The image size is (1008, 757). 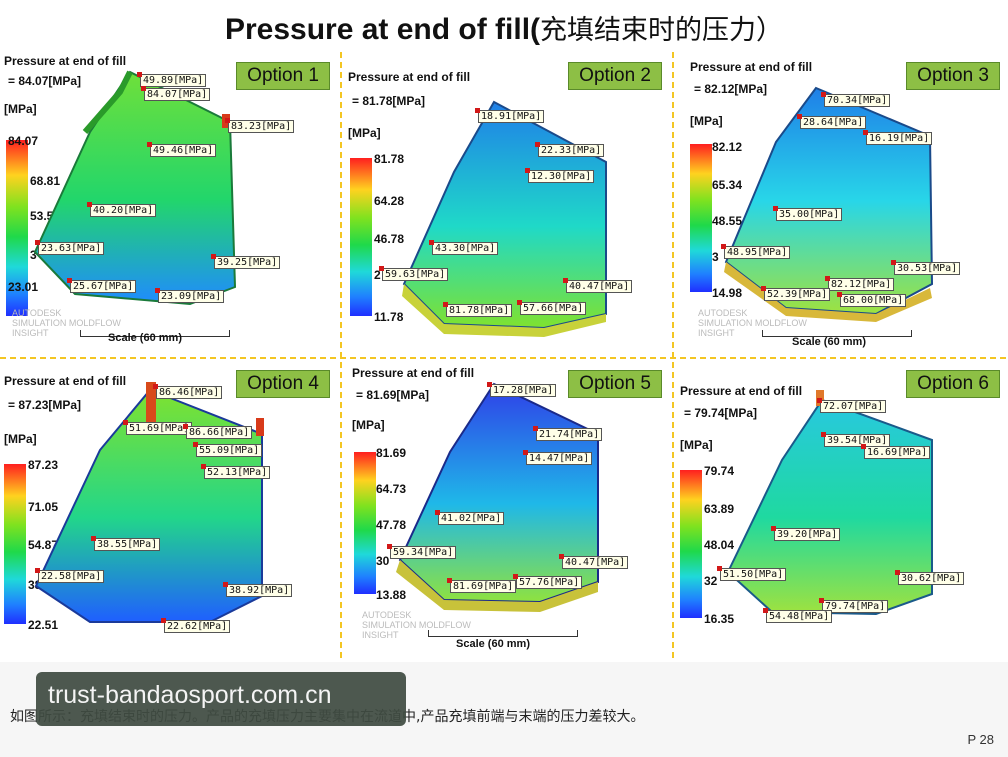 What do you see at coordinates (509, 115) in the screenshot?
I see `pressure-label: 18.91[MPa]` at bounding box center [509, 115].